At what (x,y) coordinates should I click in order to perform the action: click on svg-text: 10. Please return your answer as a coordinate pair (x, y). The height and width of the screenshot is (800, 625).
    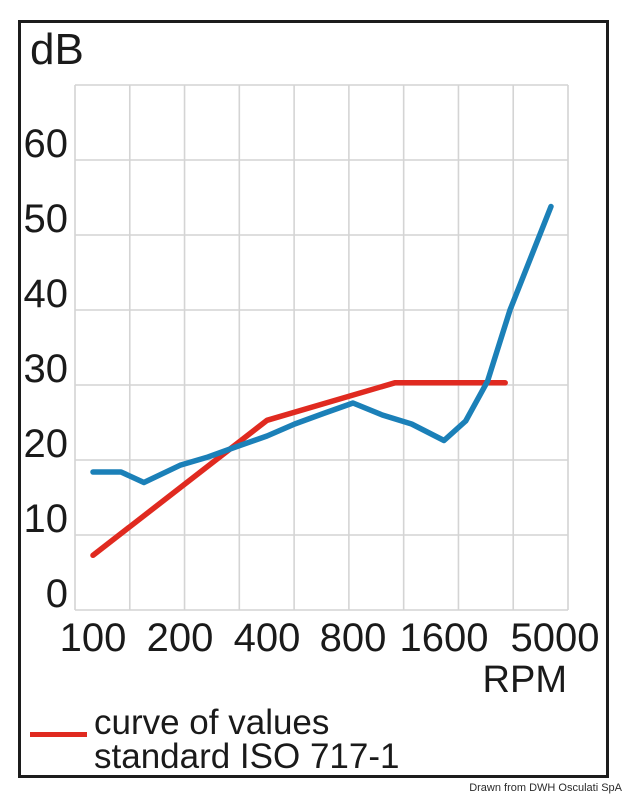
    Looking at the image, I should click on (46, 519).